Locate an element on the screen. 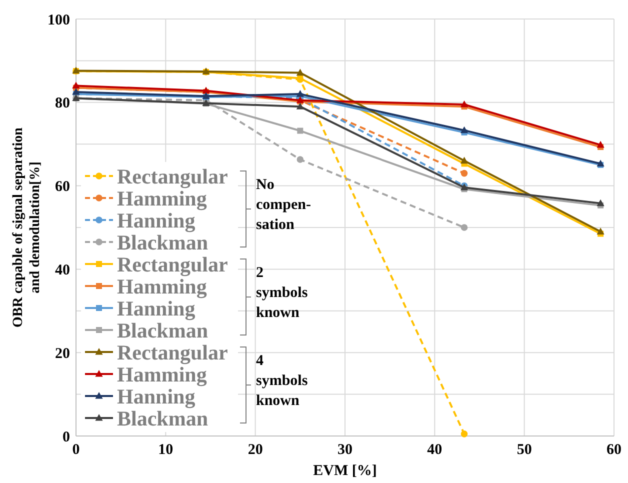 The image size is (628, 483). y-tick-label: 20 is located at coordinates (62, 354).